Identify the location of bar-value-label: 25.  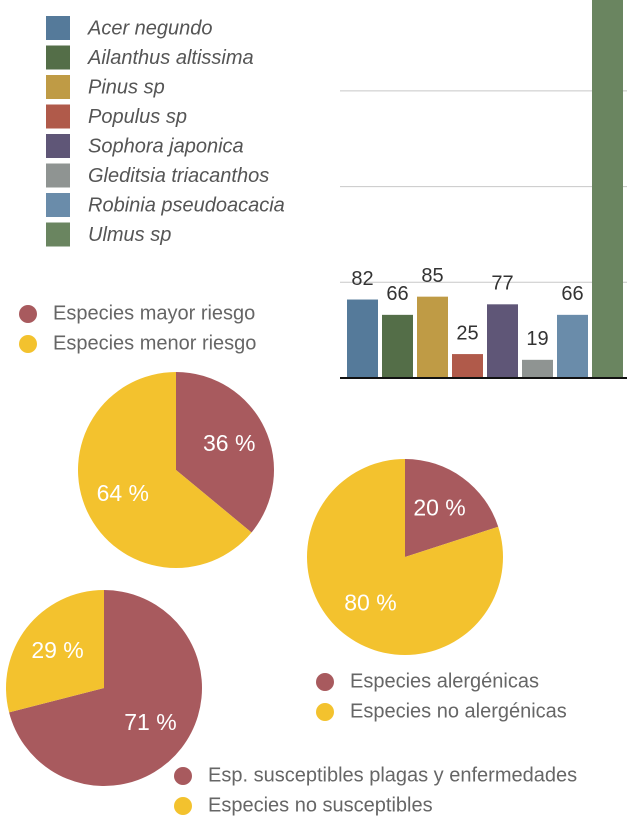
(467, 333).